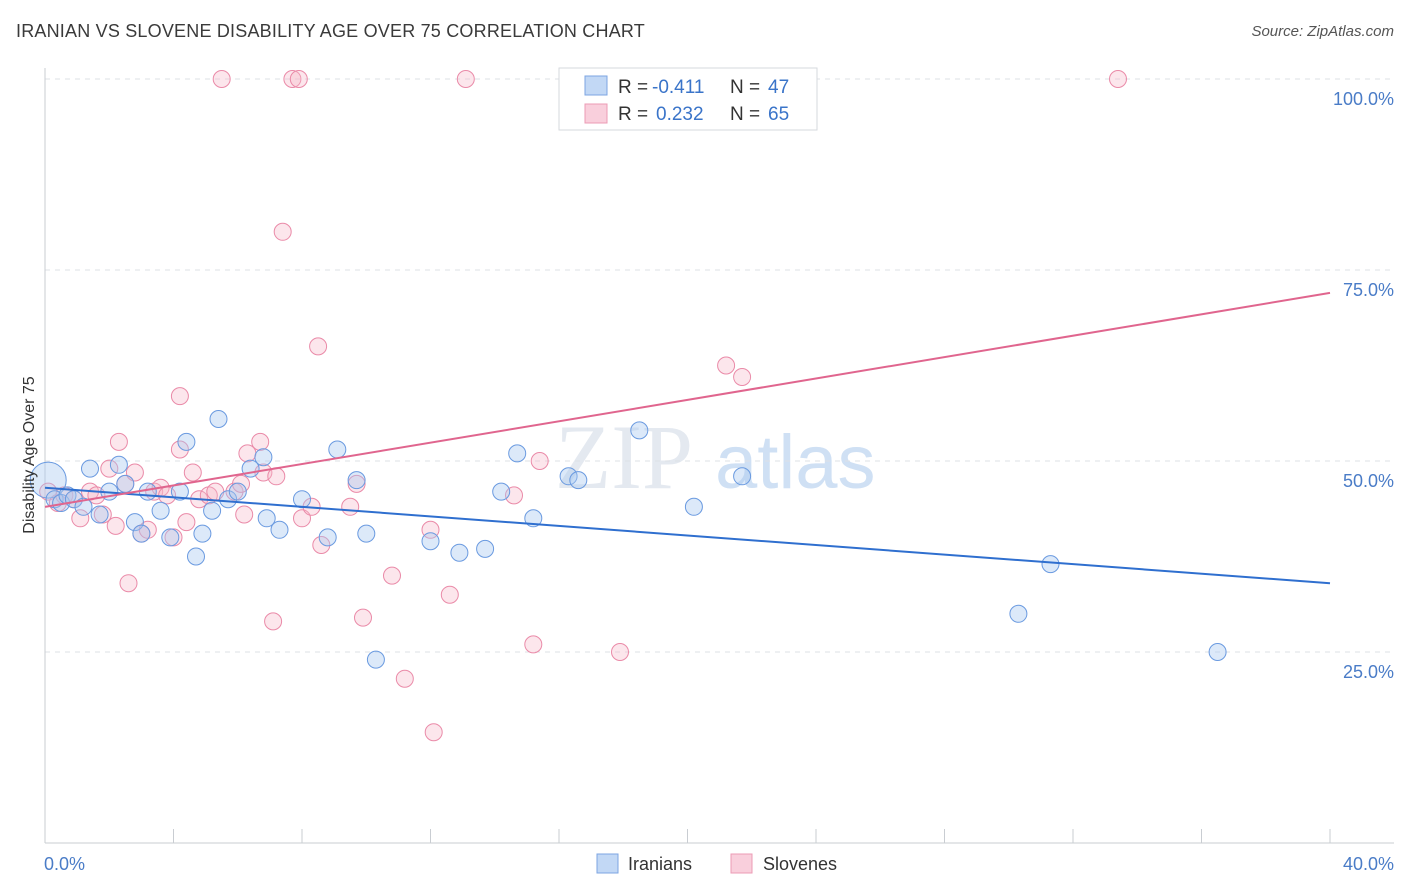 Image resolution: width=1406 pixels, height=892 pixels. Describe the element at coordinates (64, 864) in the screenshot. I see `x-tick-label-min: 0.0%` at that location.